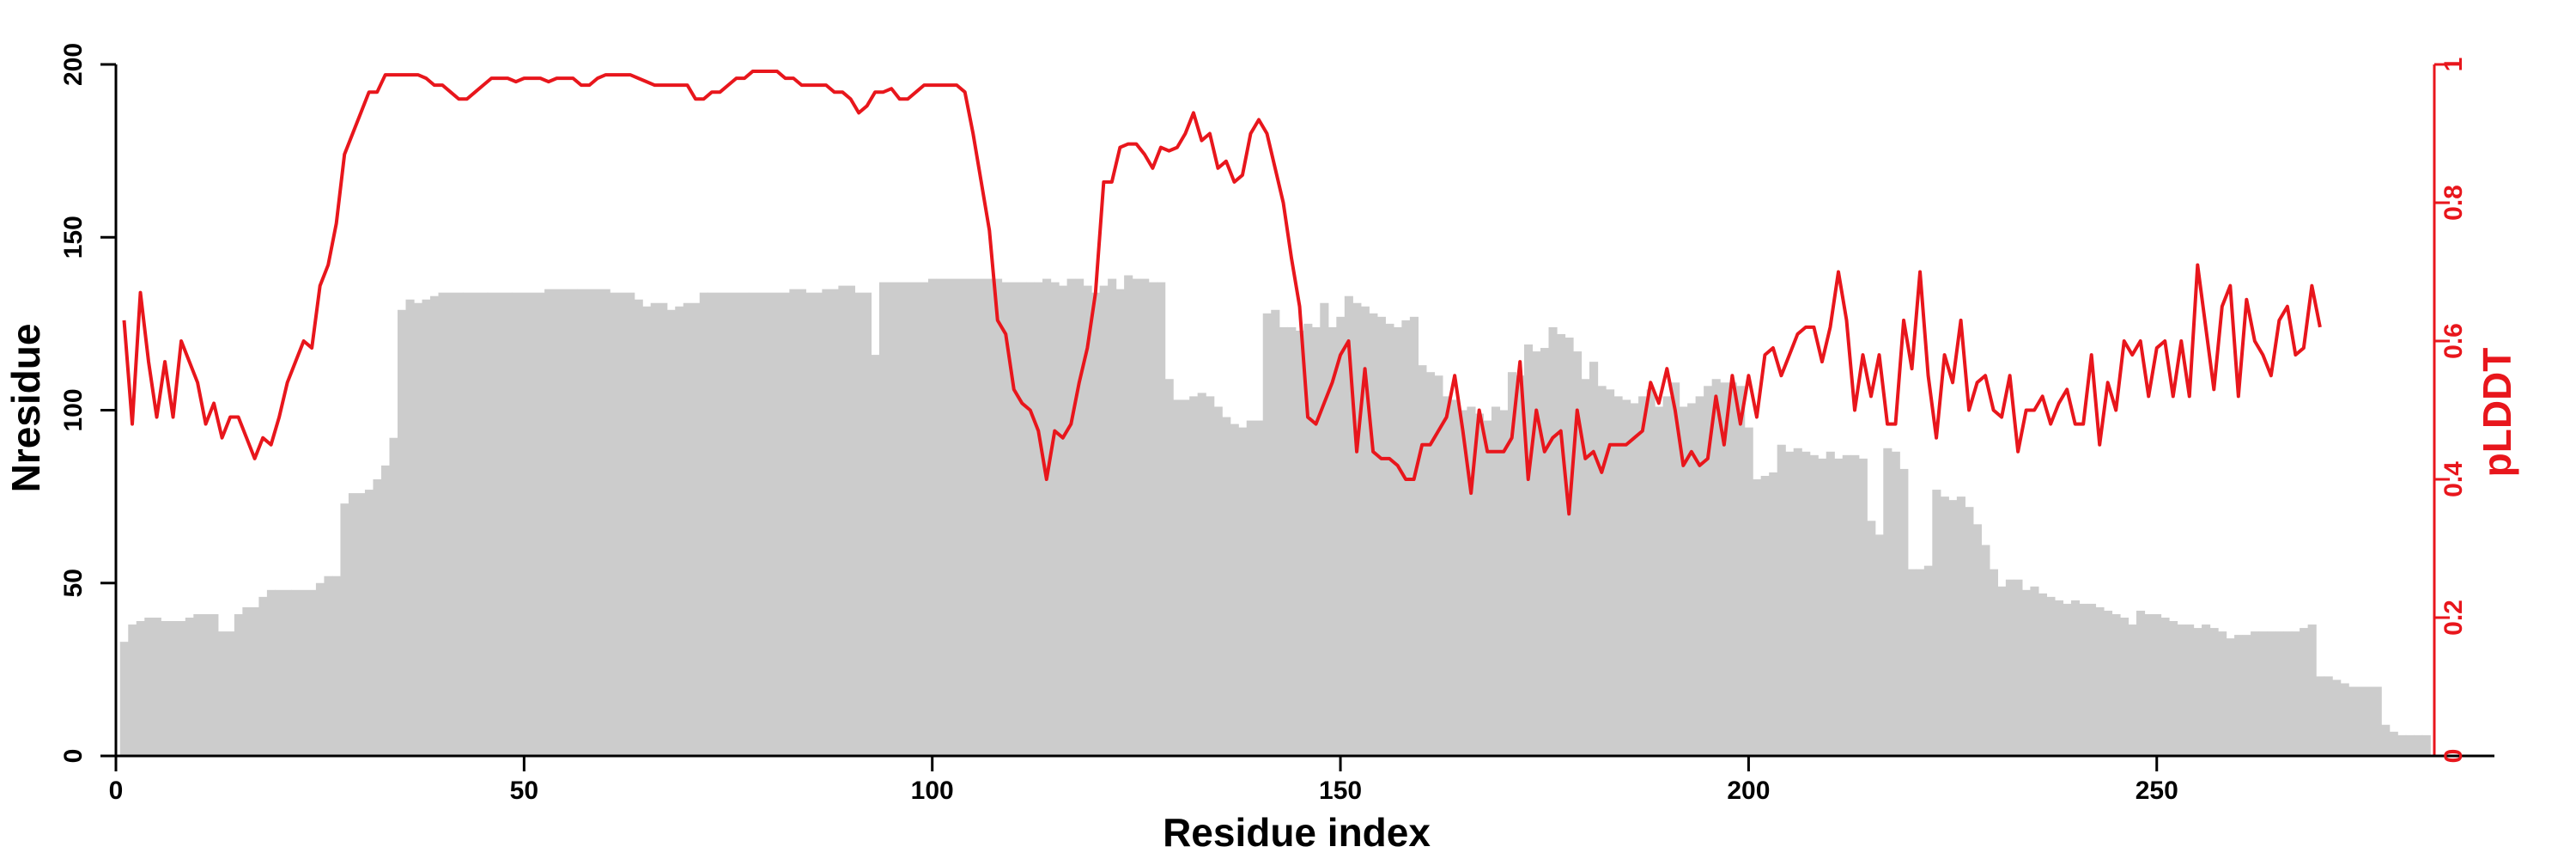  What do you see at coordinates (74, 756) in the screenshot?
I see `y-tick-label-0: 0` at bounding box center [74, 756].